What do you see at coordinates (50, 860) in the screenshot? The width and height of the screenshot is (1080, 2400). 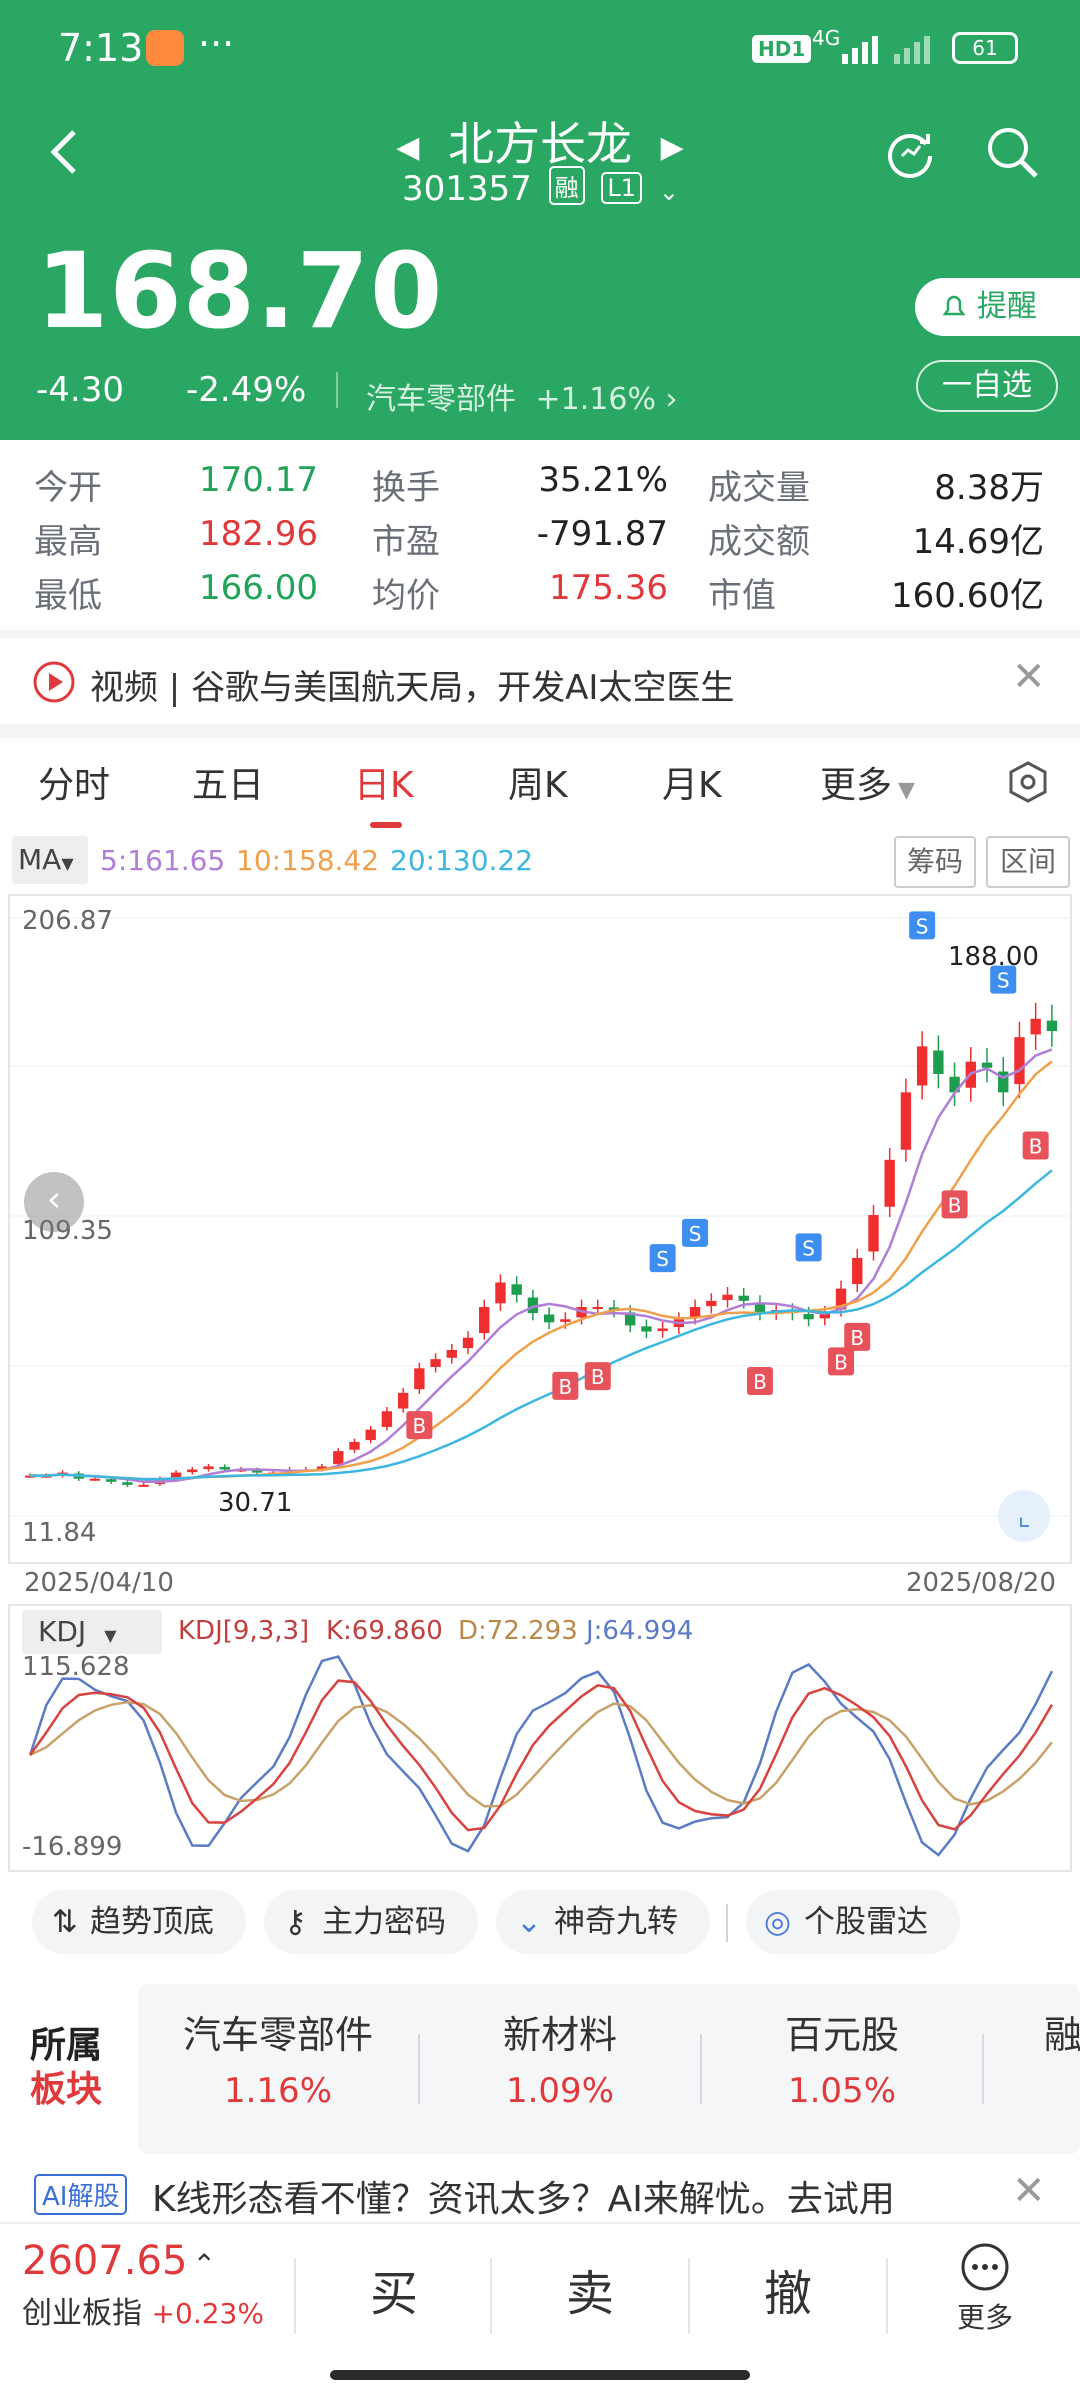 I see `ma-selector: MA▼` at bounding box center [50, 860].